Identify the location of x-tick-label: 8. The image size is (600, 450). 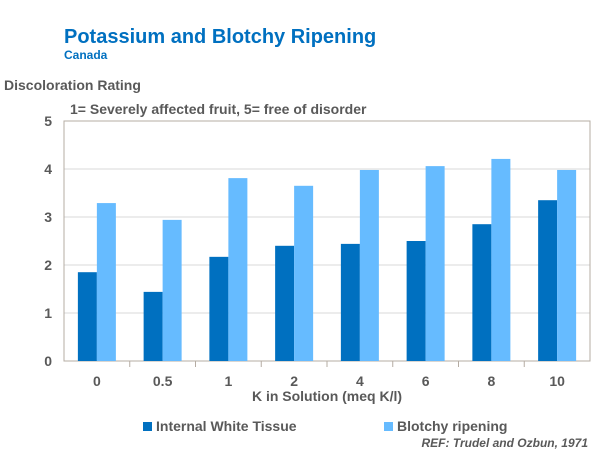
(491, 381).